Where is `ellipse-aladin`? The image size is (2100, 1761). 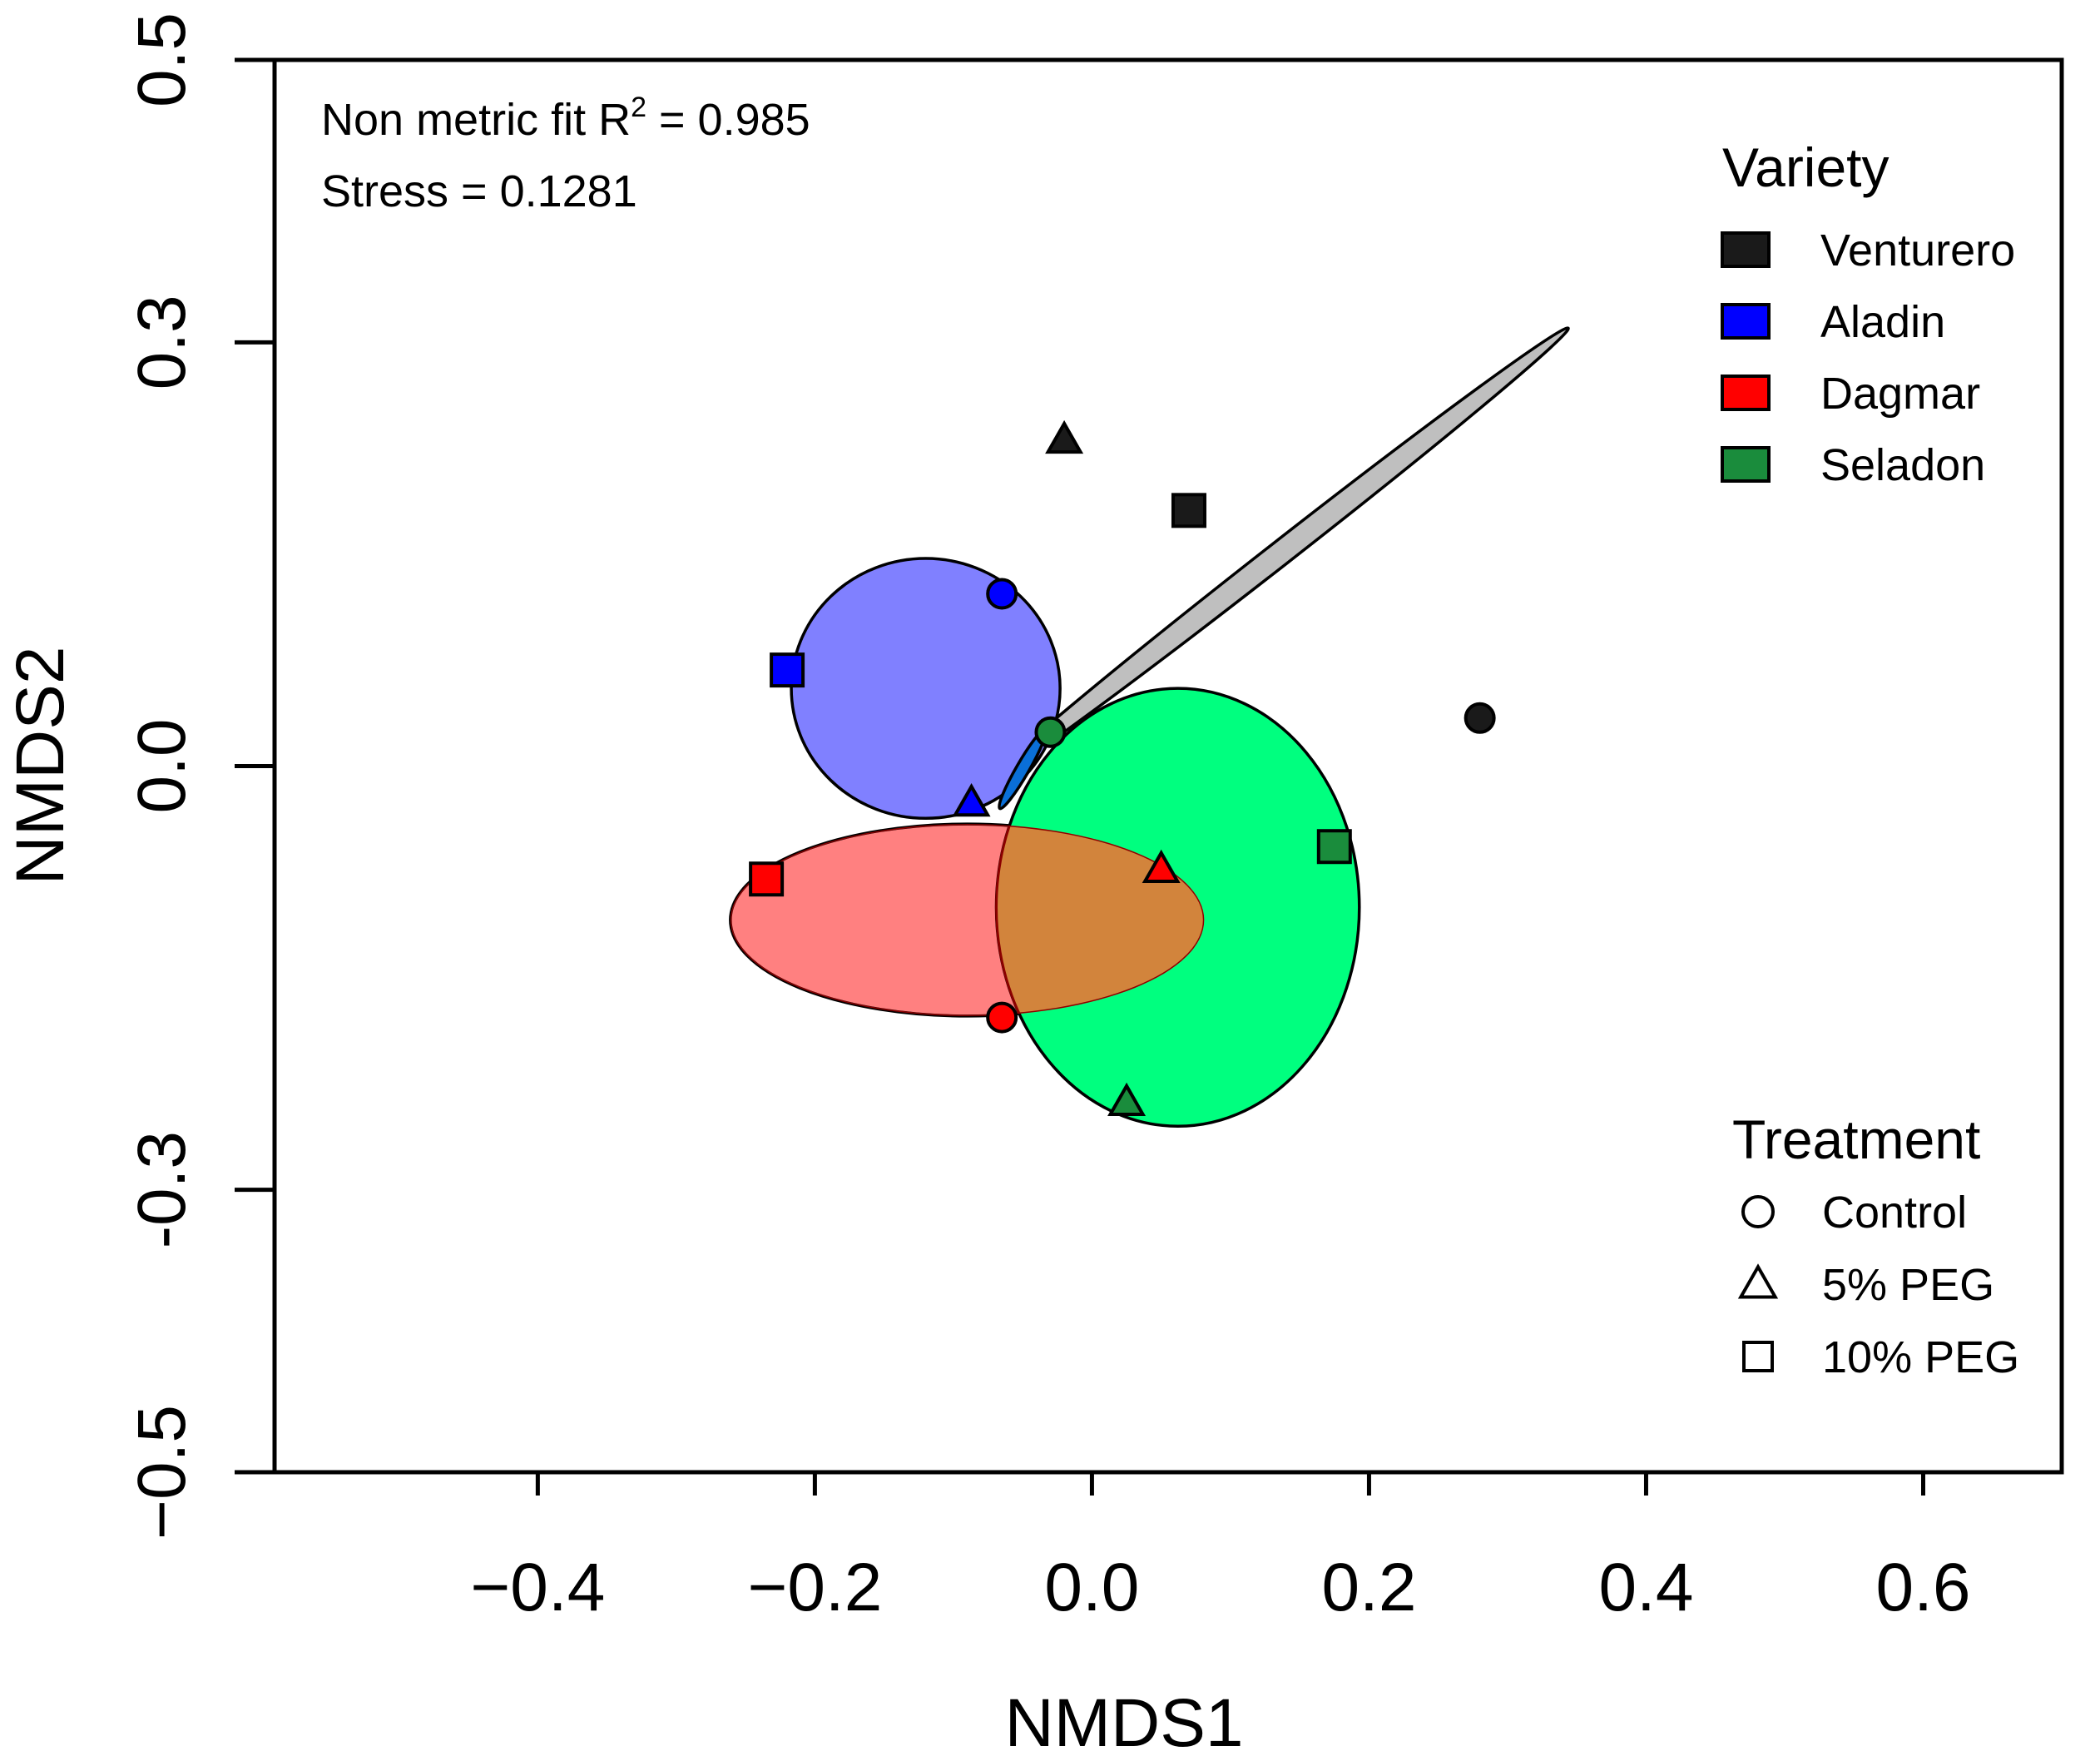
ellipse-aladin is located at coordinates (926, 689).